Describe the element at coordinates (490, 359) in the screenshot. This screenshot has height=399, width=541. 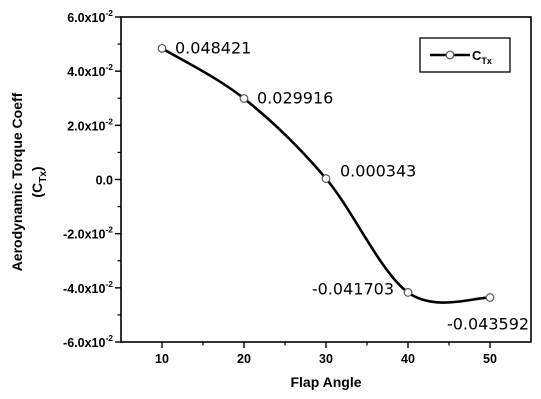
I see `x-tick-label: 50` at that location.